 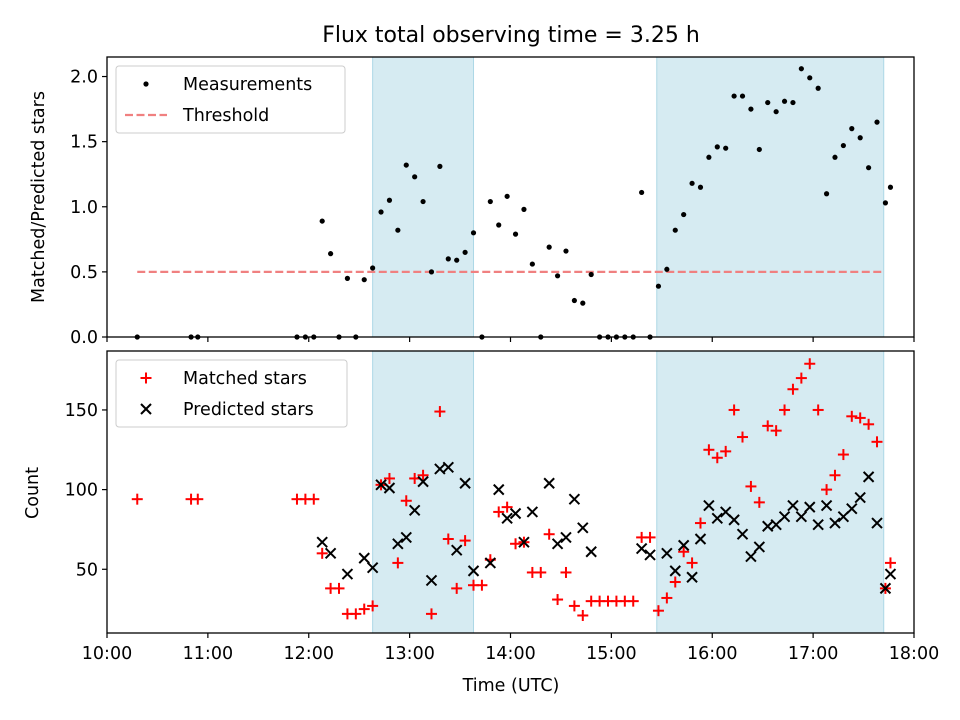 What do you see at coordinates (84, 273) in the screenshot?
I see `y-tick-label: 0.5` at bounding box center [84, 273].